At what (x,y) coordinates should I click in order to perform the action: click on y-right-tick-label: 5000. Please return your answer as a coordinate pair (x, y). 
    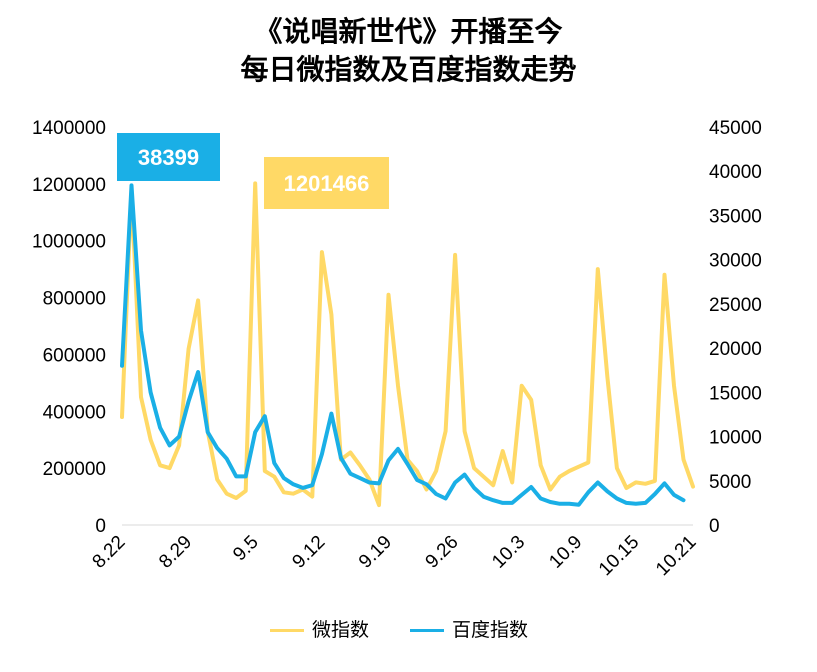
    Looking at the image, I should click on (730, 482).